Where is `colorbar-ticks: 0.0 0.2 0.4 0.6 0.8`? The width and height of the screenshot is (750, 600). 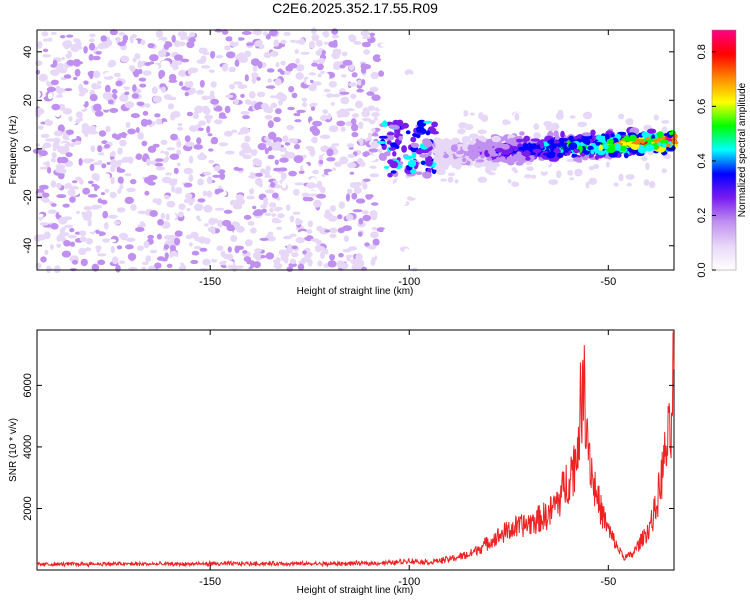 colorbar-ticks: 0.0 0.2 0.4 0.6 0.8 is located at coordinates (706, 161).